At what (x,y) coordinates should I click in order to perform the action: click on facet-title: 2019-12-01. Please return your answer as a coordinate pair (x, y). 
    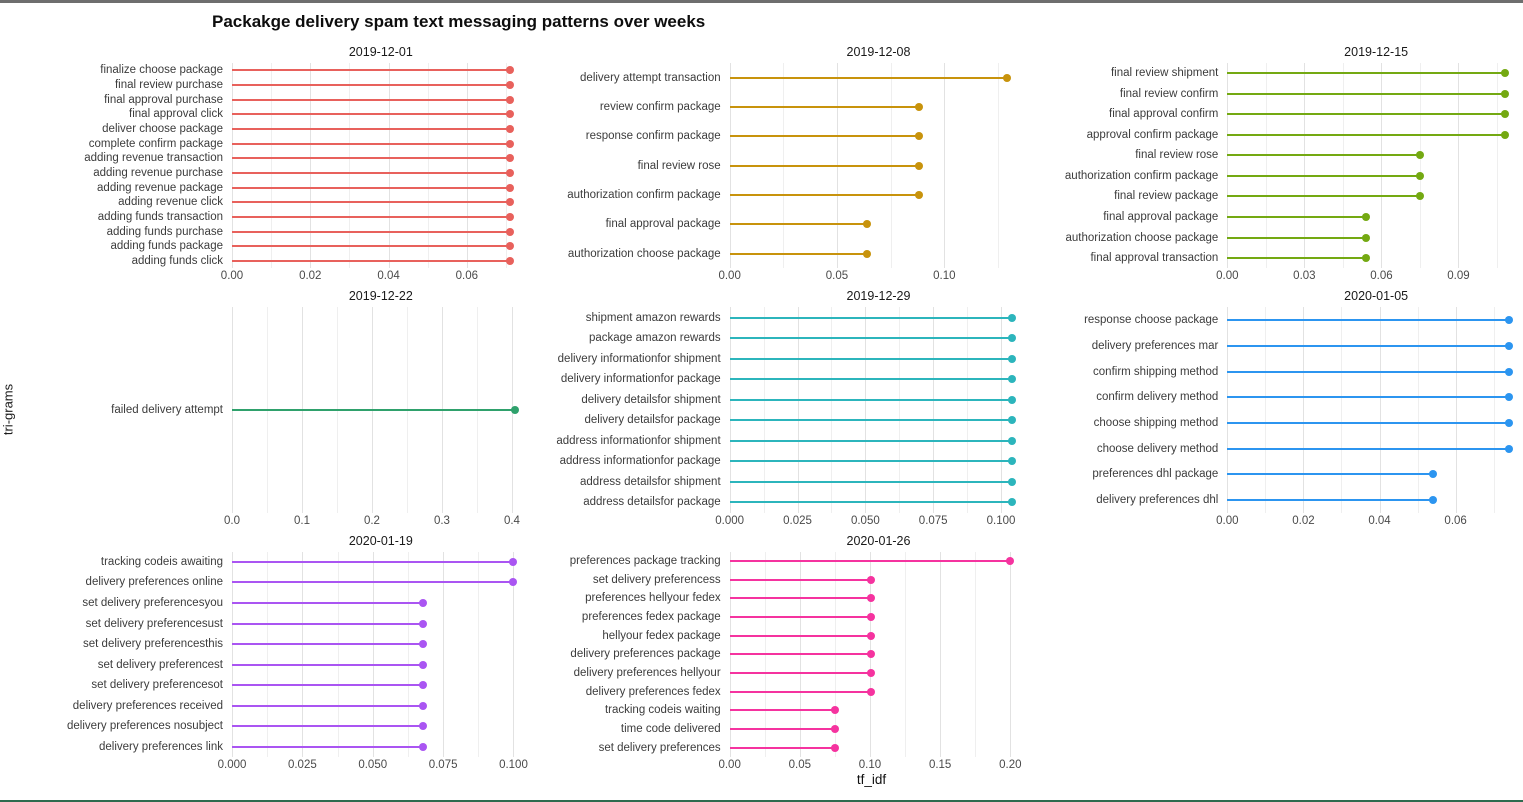
    Looking at the image, I should click on (380, 52).